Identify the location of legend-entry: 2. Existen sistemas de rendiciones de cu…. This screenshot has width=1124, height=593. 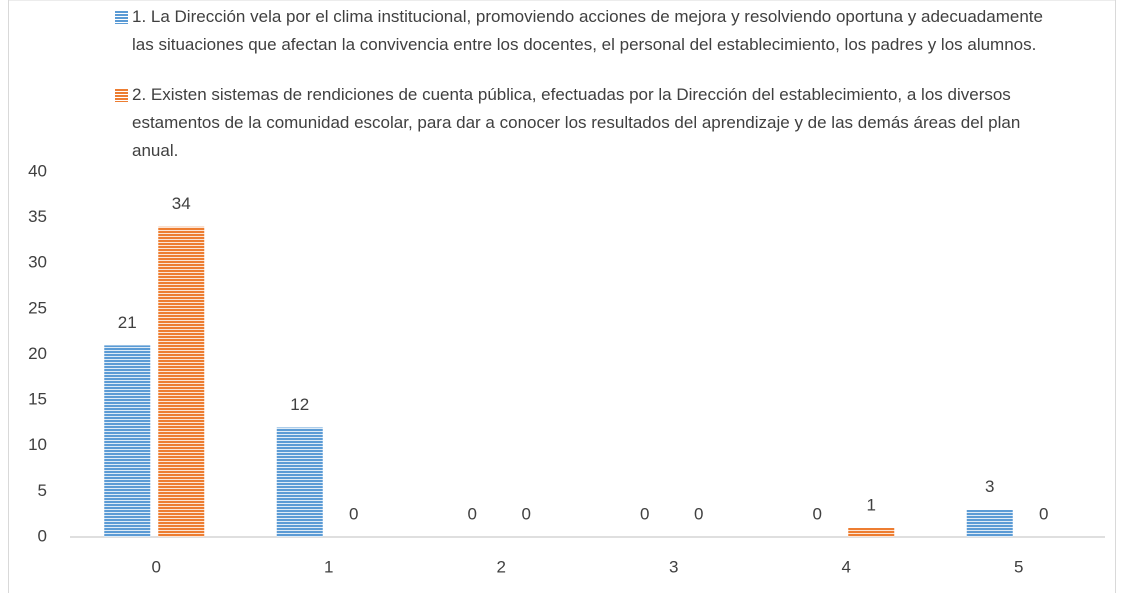
(580, 123).